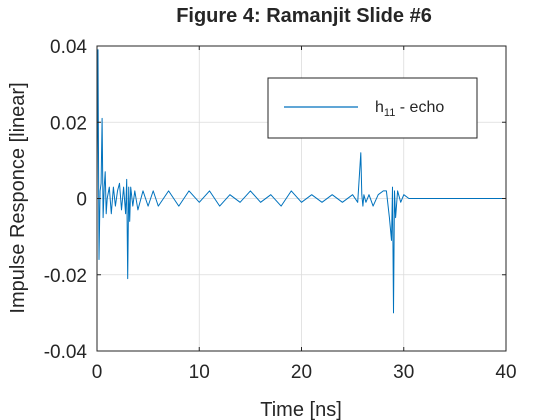 Image resolution: width=560 pixels, height=420 pixels. I want to click on x-tick-label: 30, so click(403, 372).